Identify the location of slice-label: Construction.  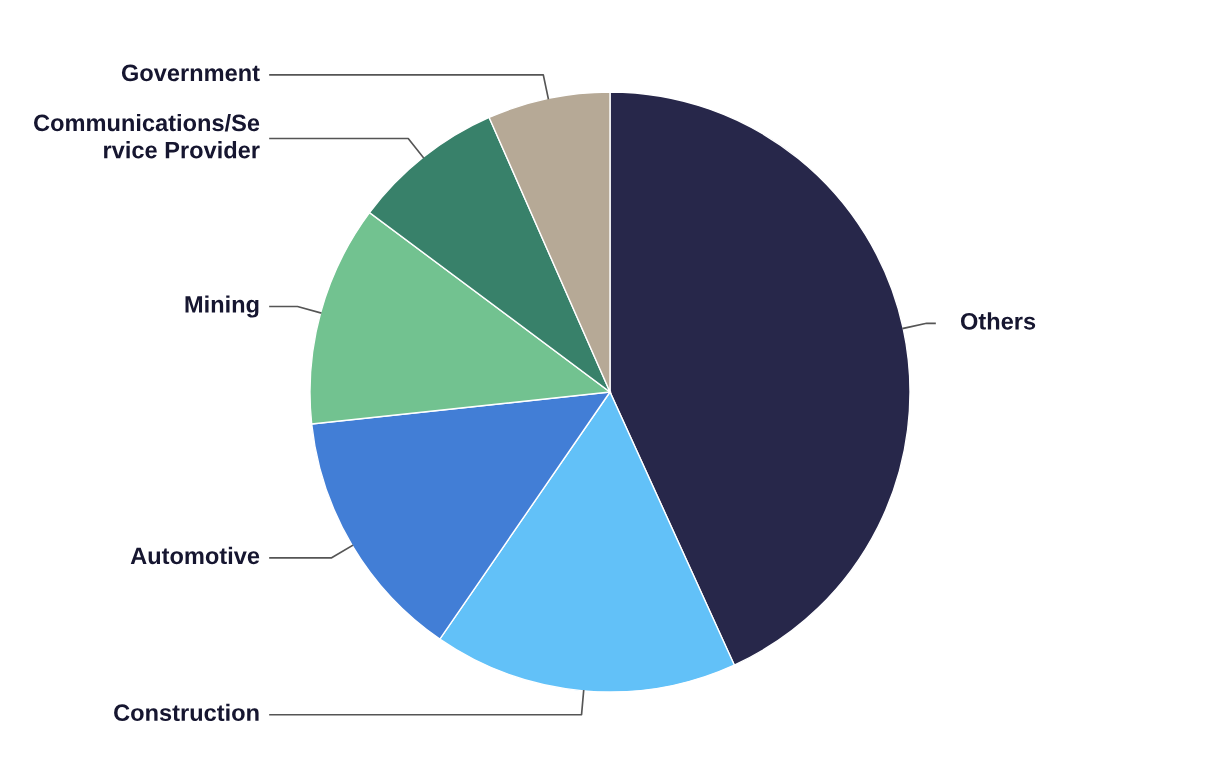
(186, 712).